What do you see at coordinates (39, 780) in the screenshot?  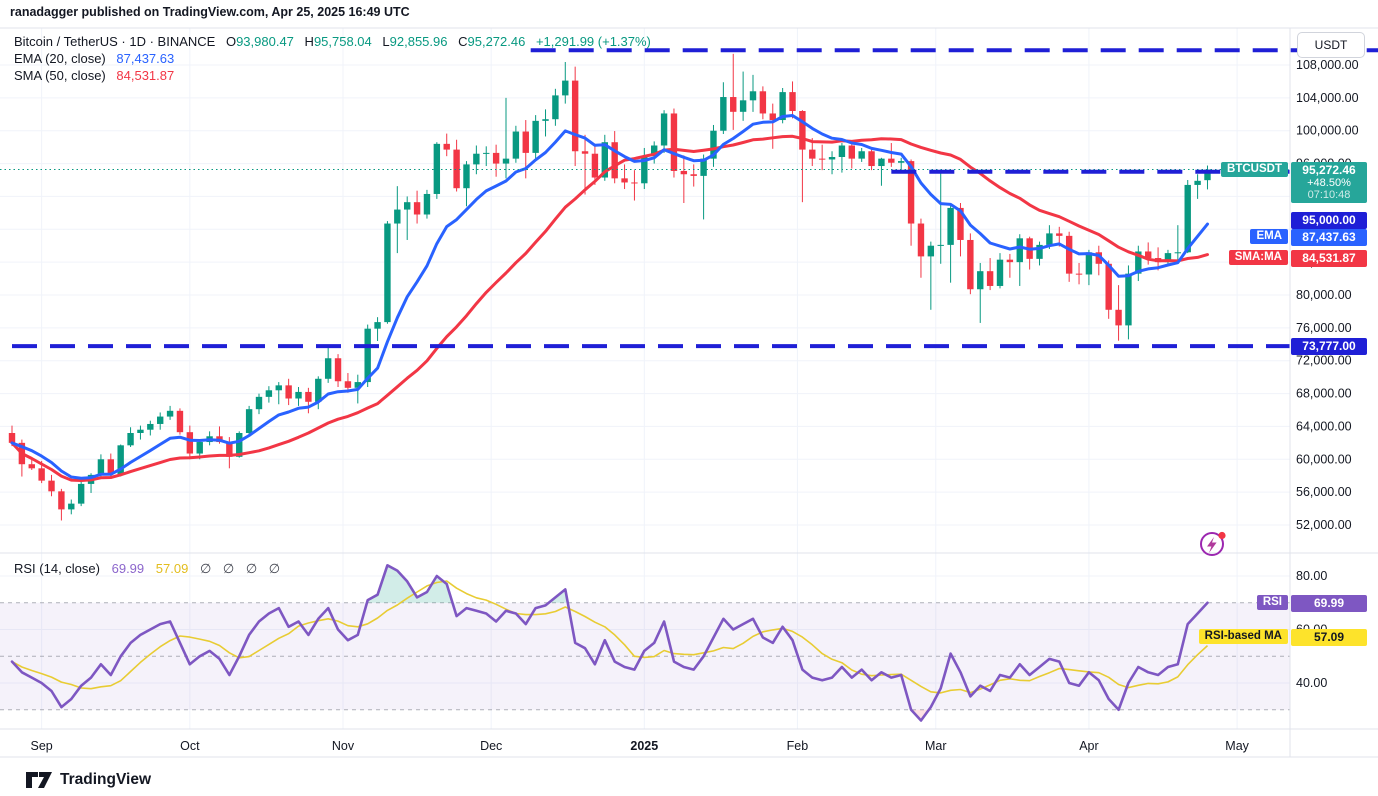 I see `tradingview-logo-glyph` at bounding box center [39, 780].